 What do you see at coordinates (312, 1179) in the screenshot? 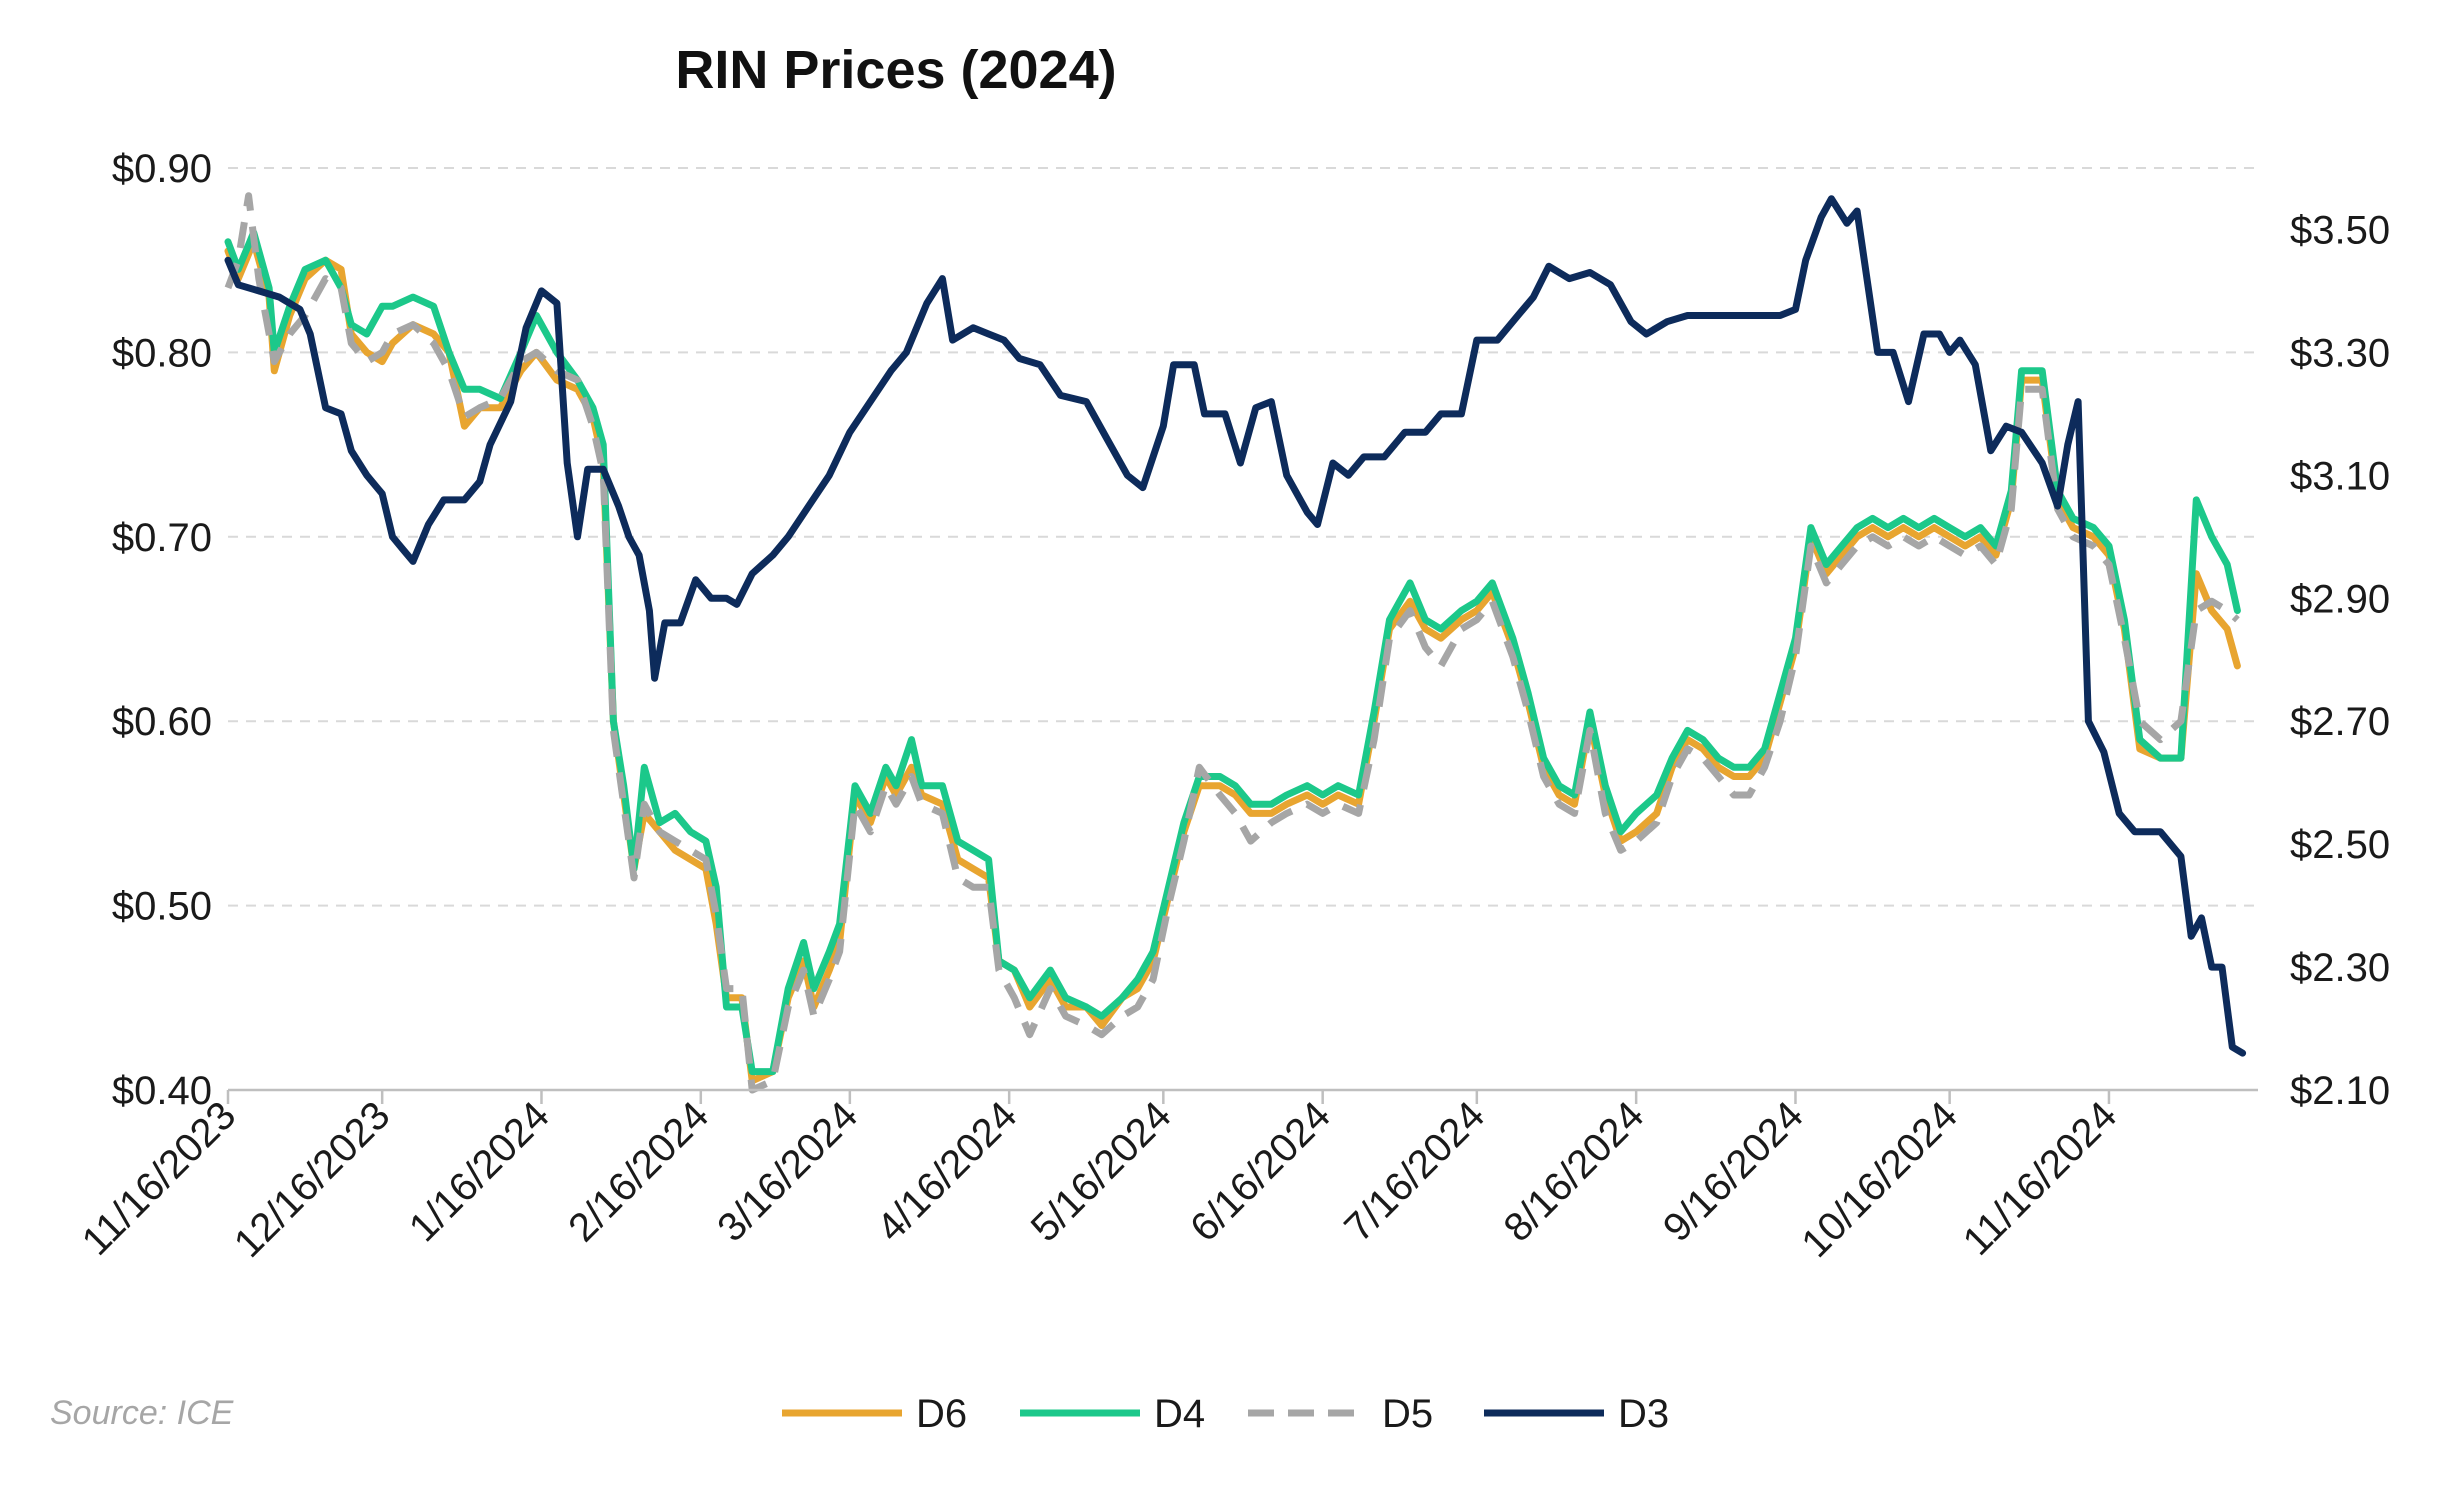
I see `x-tick-label: 12/16/2023` at bounding box center [312, 1179].